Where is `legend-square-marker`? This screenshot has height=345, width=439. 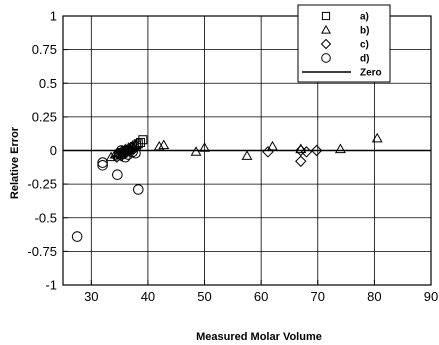 legend-square-marker is located at coordinates (326, 16).